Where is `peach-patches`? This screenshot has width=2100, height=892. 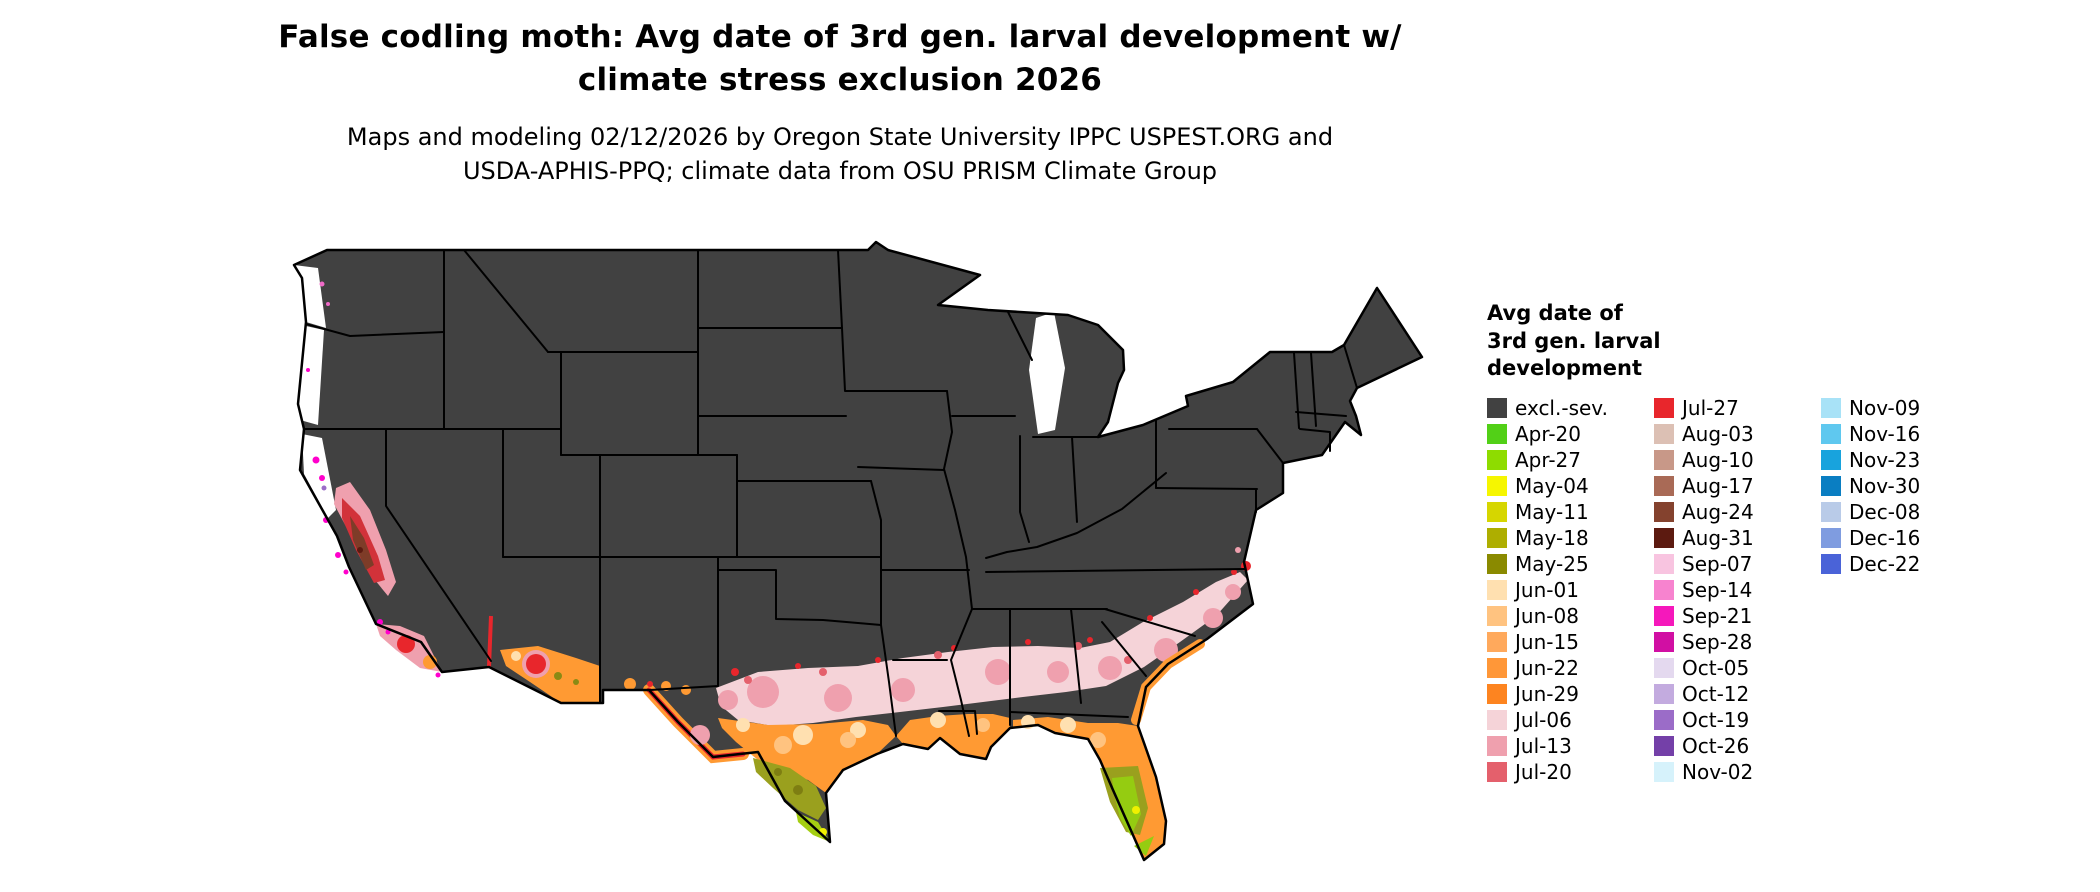 peach-patches is located at coordinates (921, 733).